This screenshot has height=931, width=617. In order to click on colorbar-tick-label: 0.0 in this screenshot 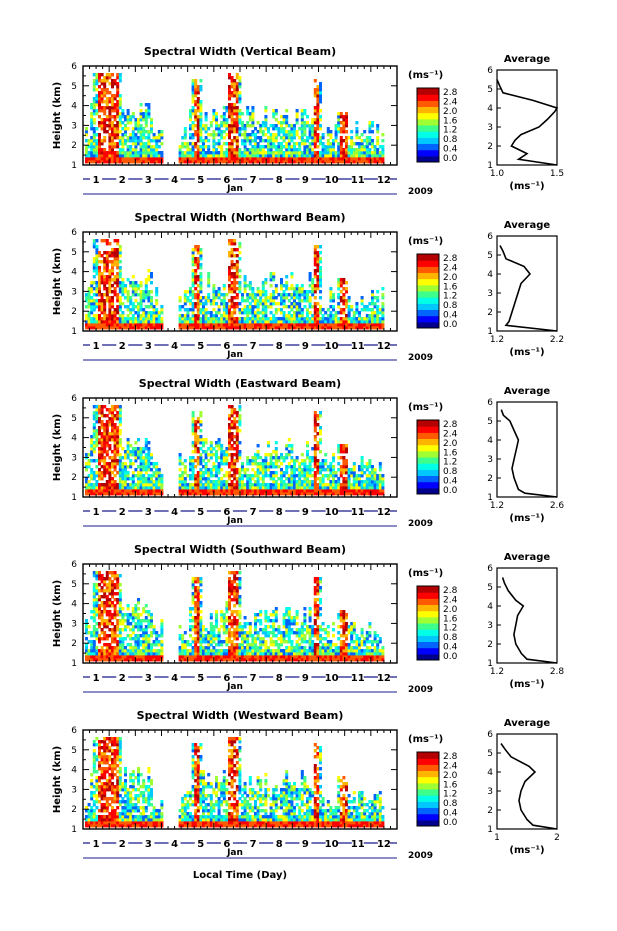, I will do `click(450, 325)`.